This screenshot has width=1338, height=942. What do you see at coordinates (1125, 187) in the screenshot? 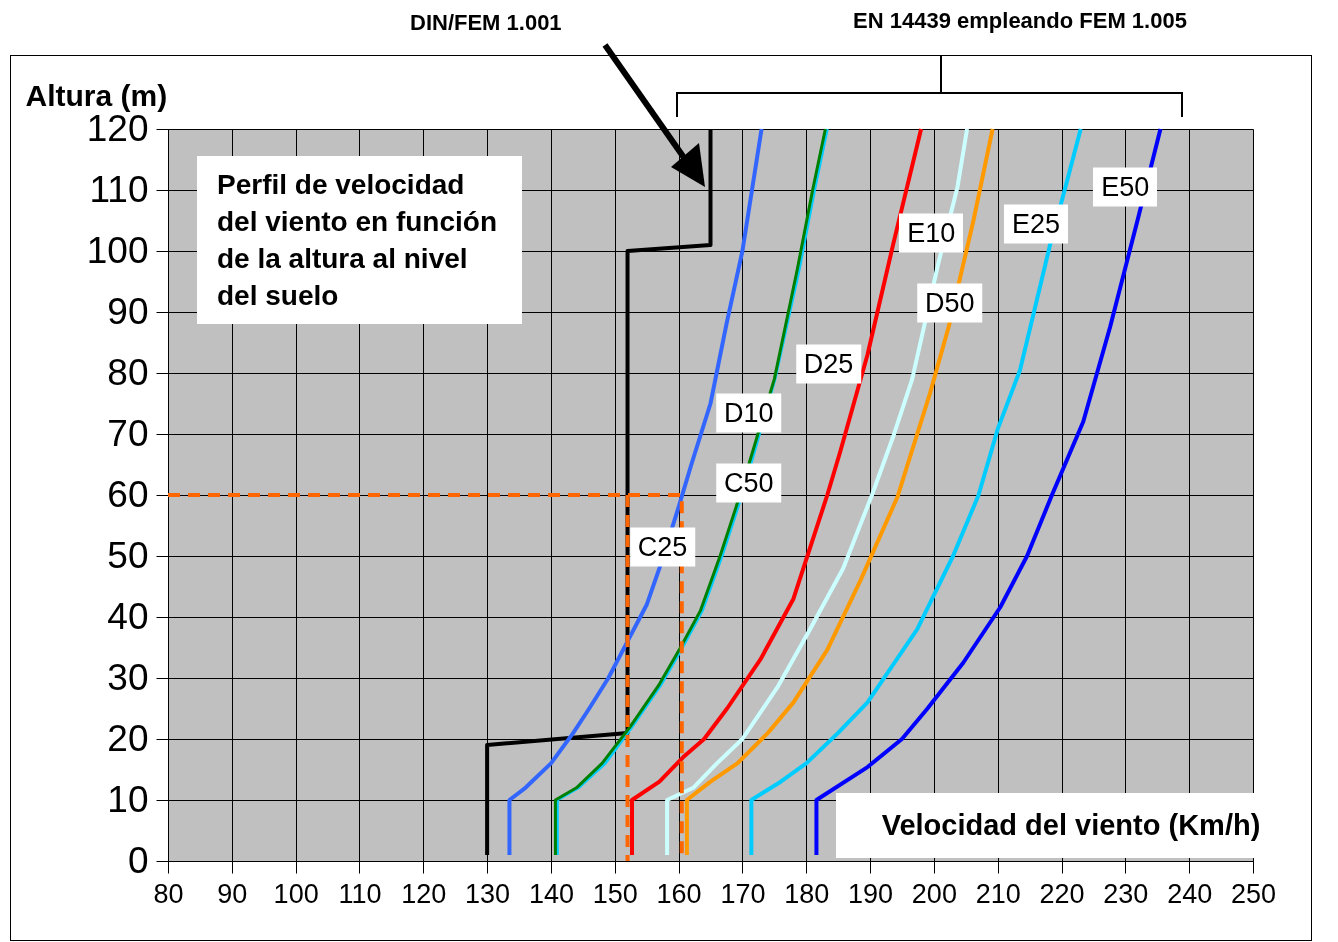
I see `series-label: E50` at bounding box center [1125, 187].